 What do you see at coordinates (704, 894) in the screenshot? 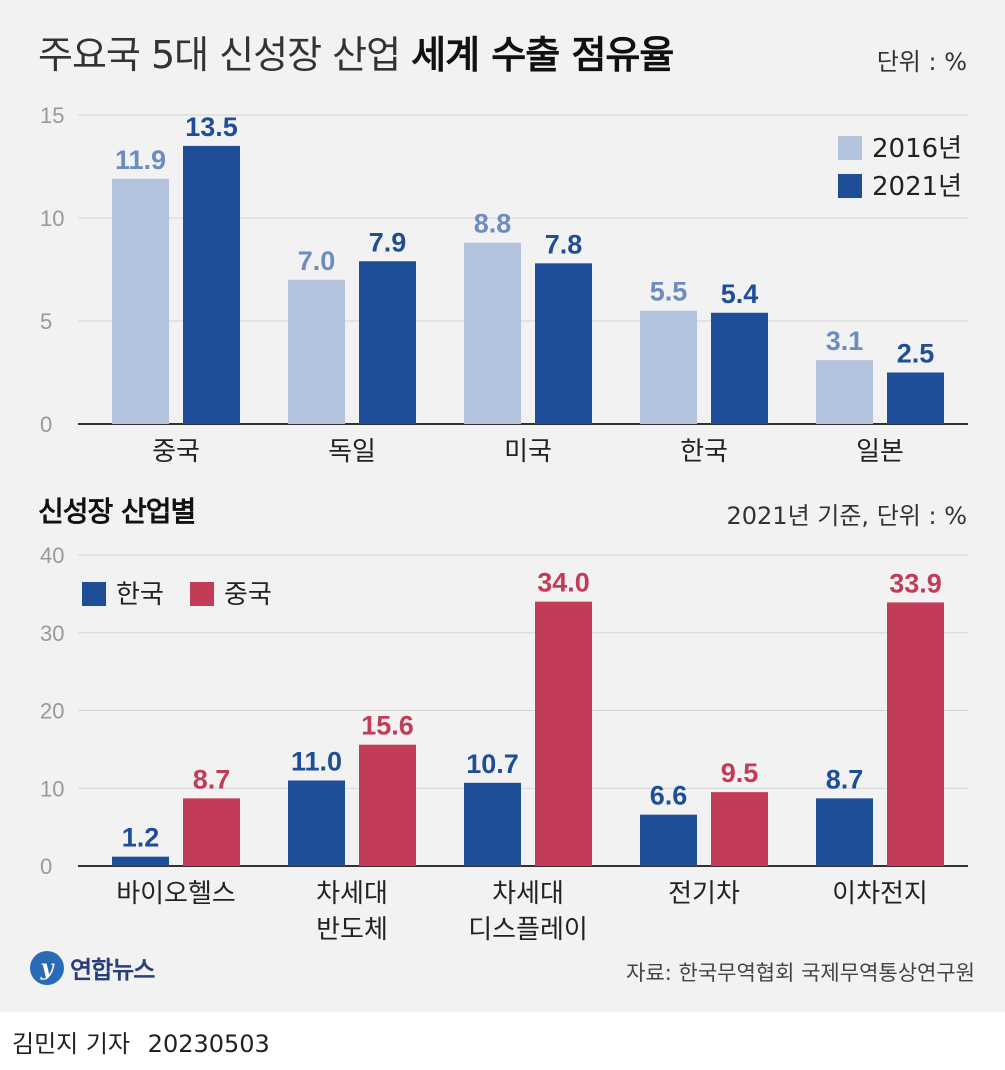
I see `category-label: 전기차` at bounding box center [704, 894].